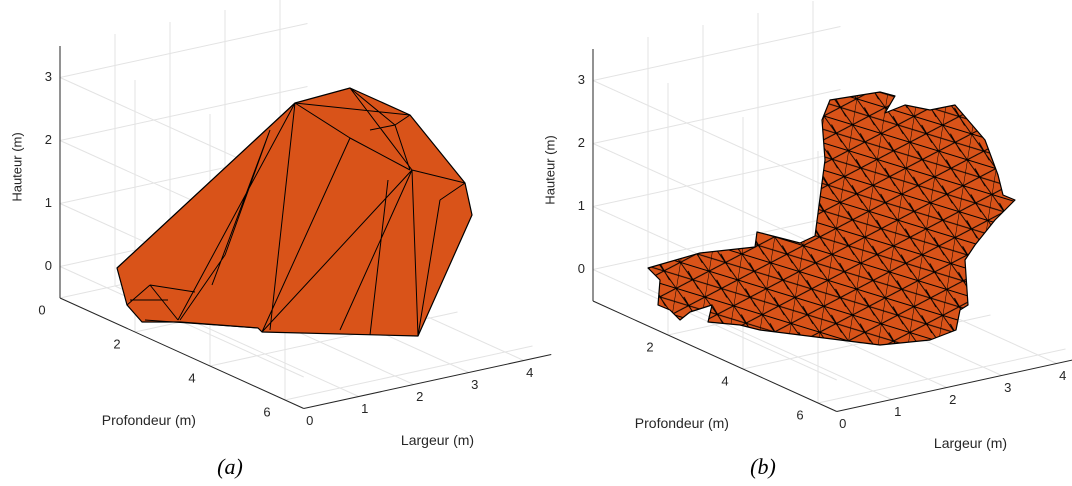 The width and height of the screenshot is (1072, 486). I want to click on caption: (b), so click(763, 466).